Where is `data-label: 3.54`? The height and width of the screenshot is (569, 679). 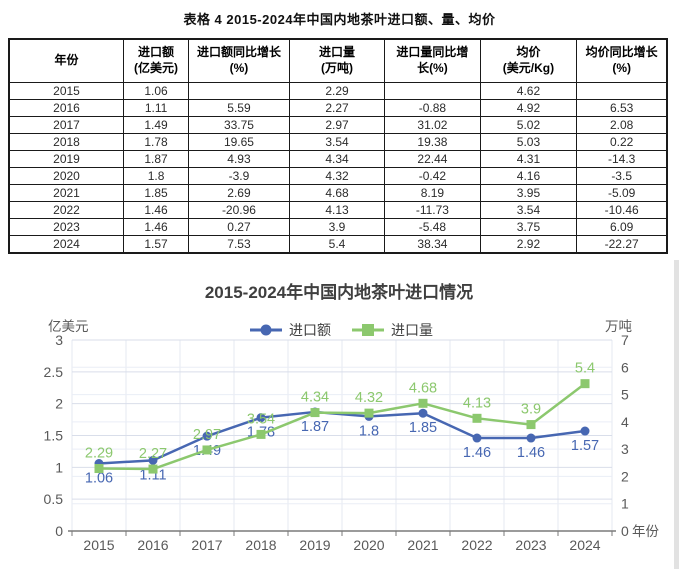
data-label: 3.54 is located at coordinates (261, 419).